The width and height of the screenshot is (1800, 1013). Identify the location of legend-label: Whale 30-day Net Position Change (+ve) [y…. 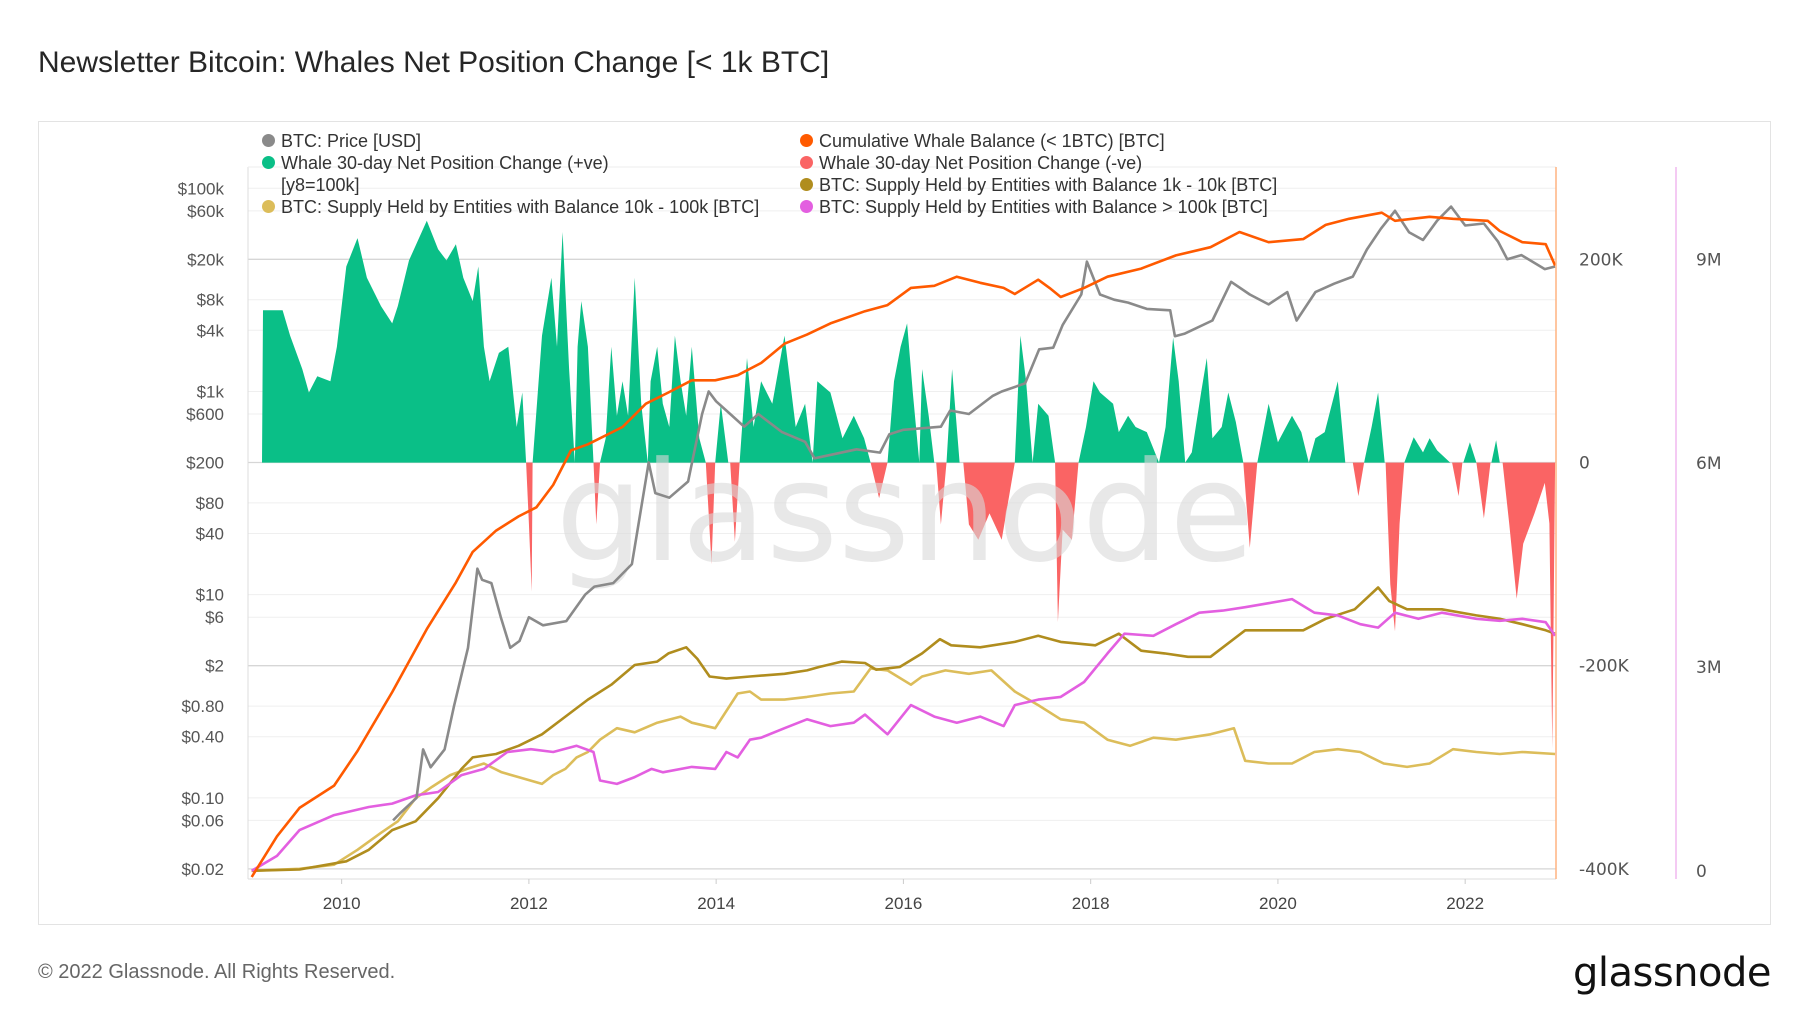
(445, 174).